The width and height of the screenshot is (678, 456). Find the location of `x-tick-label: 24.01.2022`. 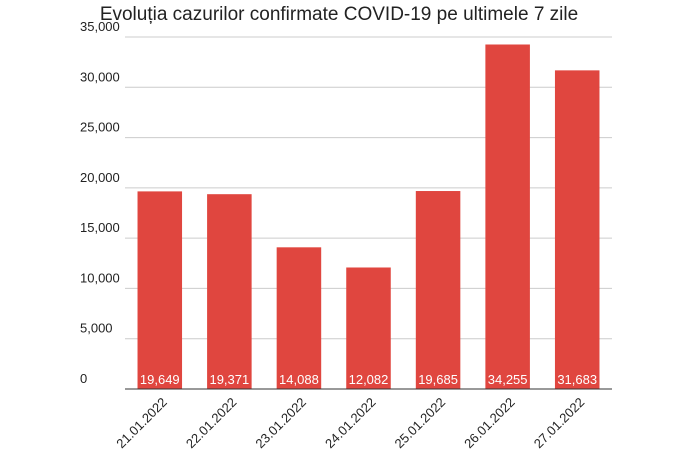

x-tick-label: 24.01.2022 is located at coordinates (350, 423).